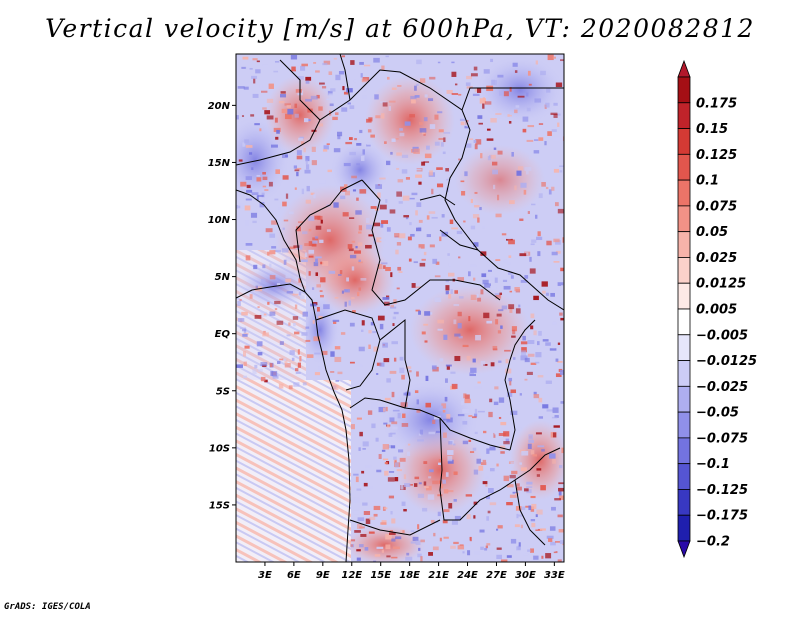 This screenshot has height=618, width=800. I want to click on colorbar-label: 0.0125, so click(721, 284).